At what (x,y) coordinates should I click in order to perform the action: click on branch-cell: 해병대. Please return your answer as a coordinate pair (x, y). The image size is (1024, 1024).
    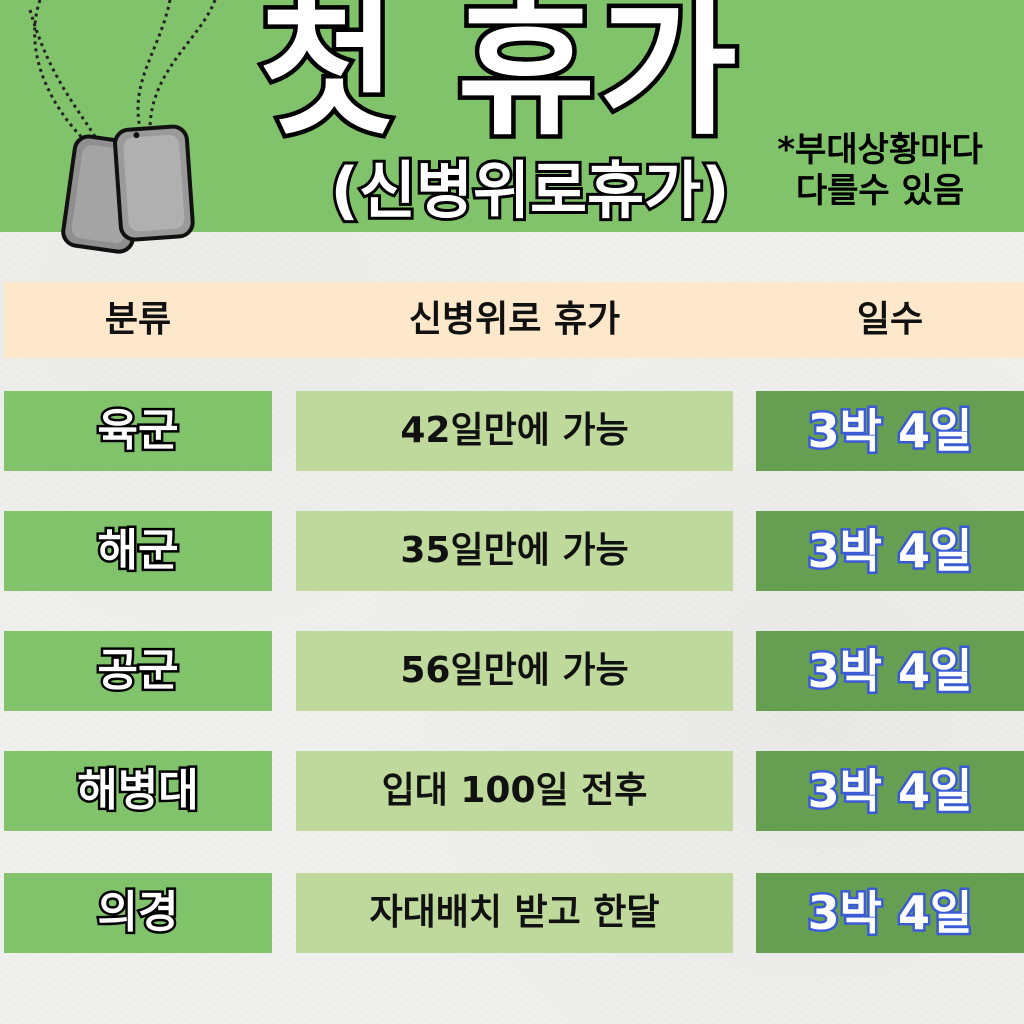
    Looking at the image, I should click on (138, 791).